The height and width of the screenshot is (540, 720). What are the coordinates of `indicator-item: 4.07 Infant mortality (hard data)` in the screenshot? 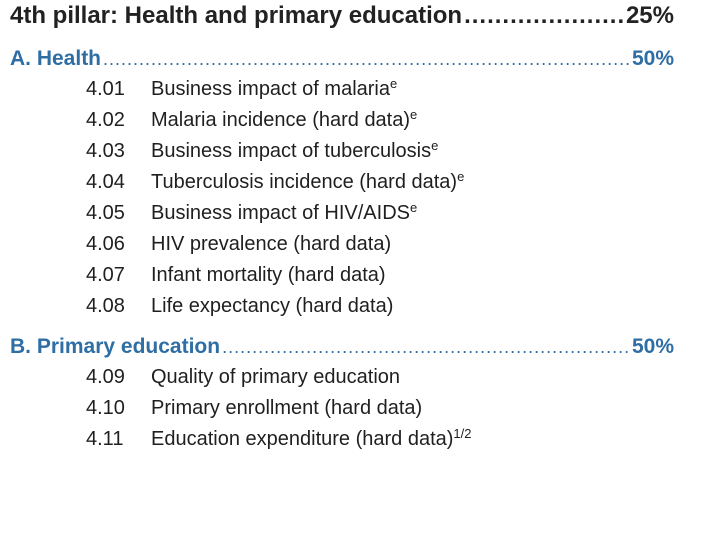 It's located at (236, 275).